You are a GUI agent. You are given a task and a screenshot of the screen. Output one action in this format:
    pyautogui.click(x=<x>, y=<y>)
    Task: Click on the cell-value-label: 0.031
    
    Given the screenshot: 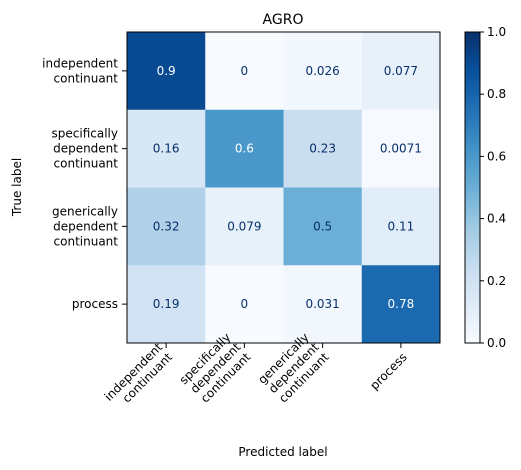 What is the action you would take?
    pyautogui.click(x=322, y=304)
    